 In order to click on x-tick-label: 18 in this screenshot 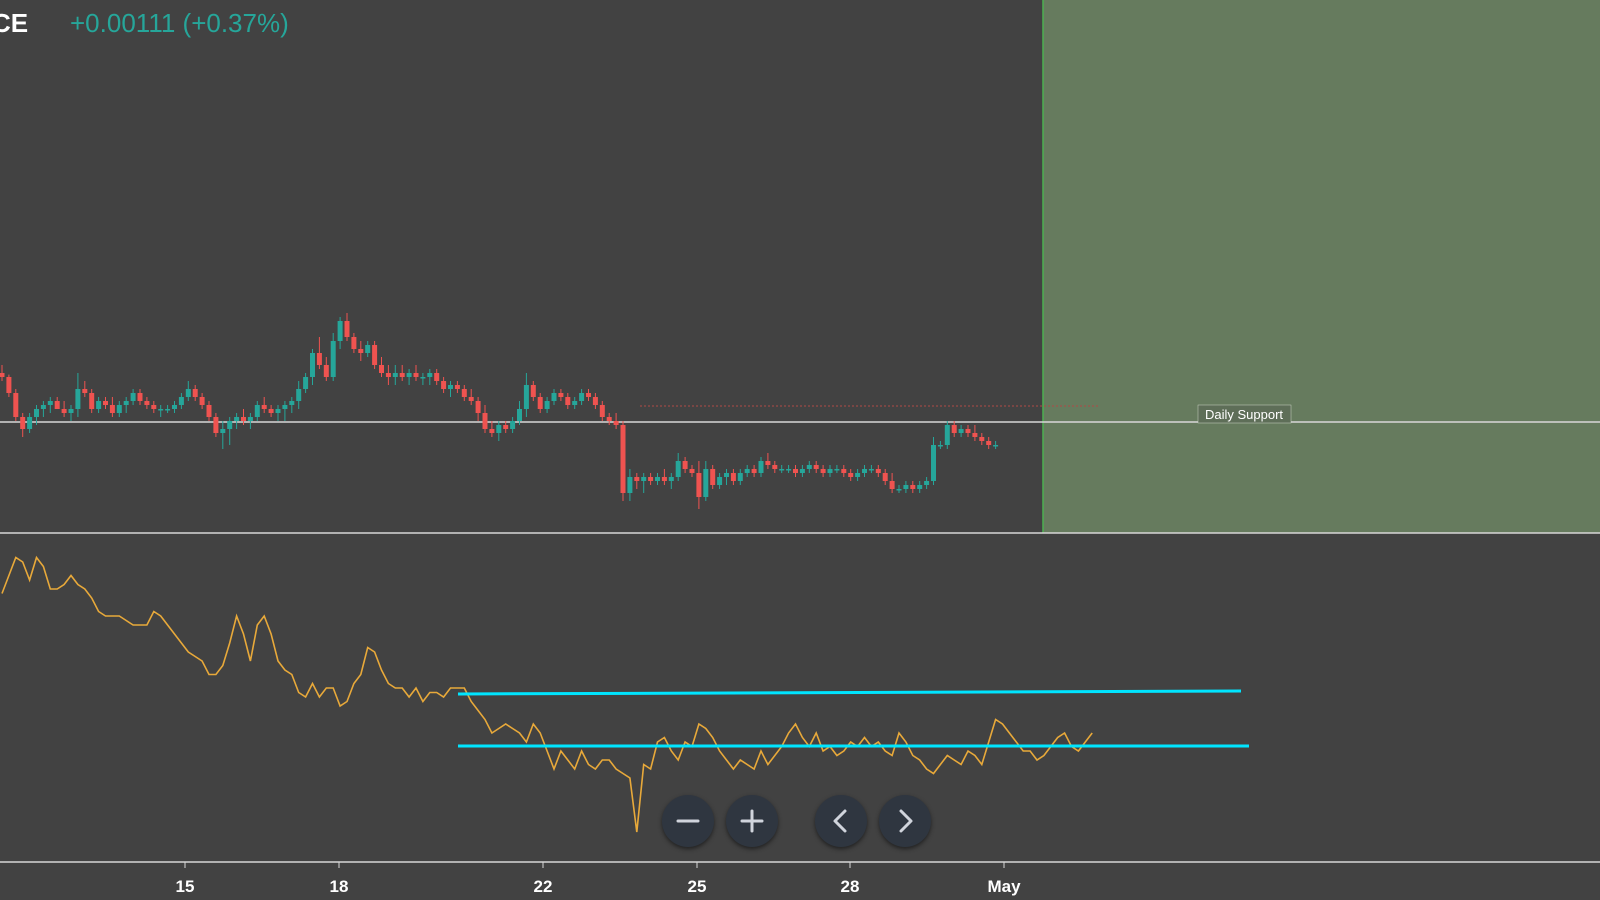, I will do `click(339, 886)`.